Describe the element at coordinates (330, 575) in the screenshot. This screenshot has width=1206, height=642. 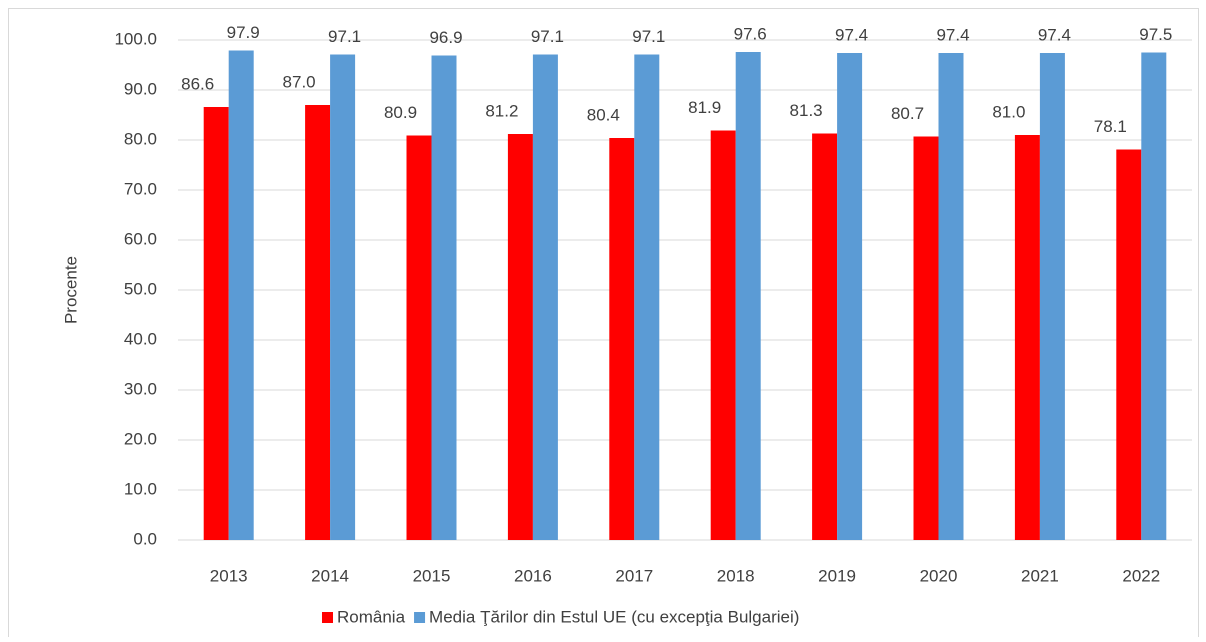
I see `x-tick-label: 2014` at that location.